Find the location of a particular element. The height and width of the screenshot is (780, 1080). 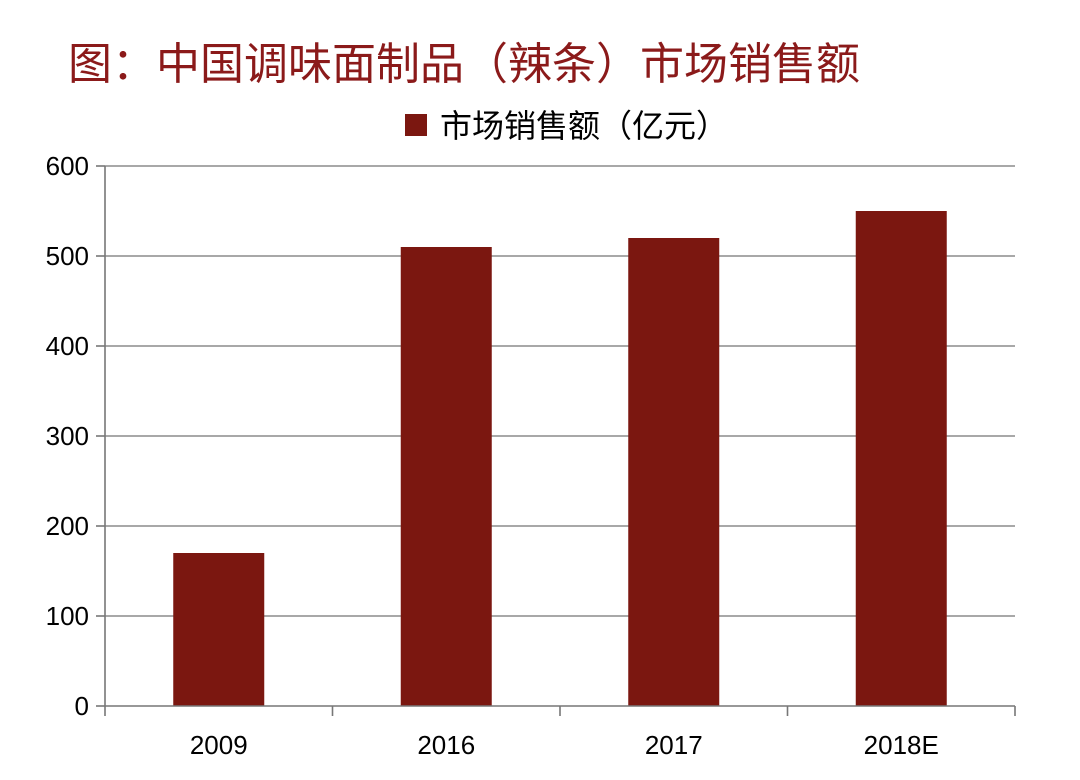

legend-swatch is located at coordinates (416, 125).